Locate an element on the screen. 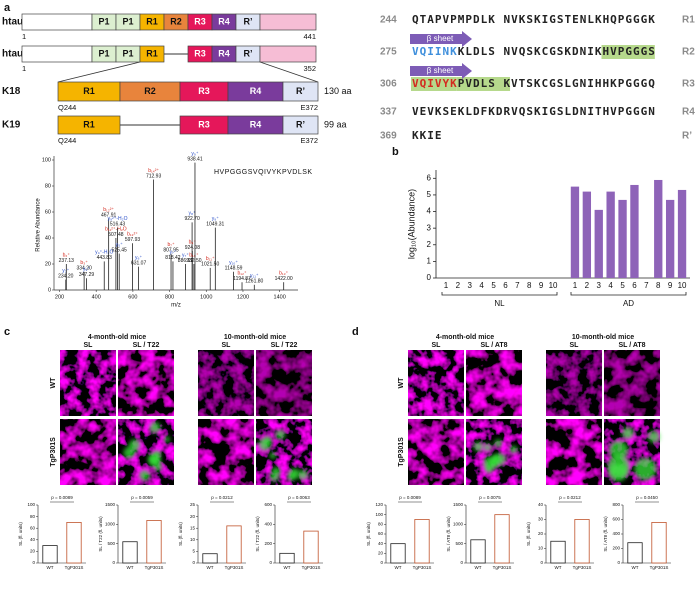 The height and width of the screenshot is (590, 698). peak-mz: 516.43 is located at coordinates (118, 224).